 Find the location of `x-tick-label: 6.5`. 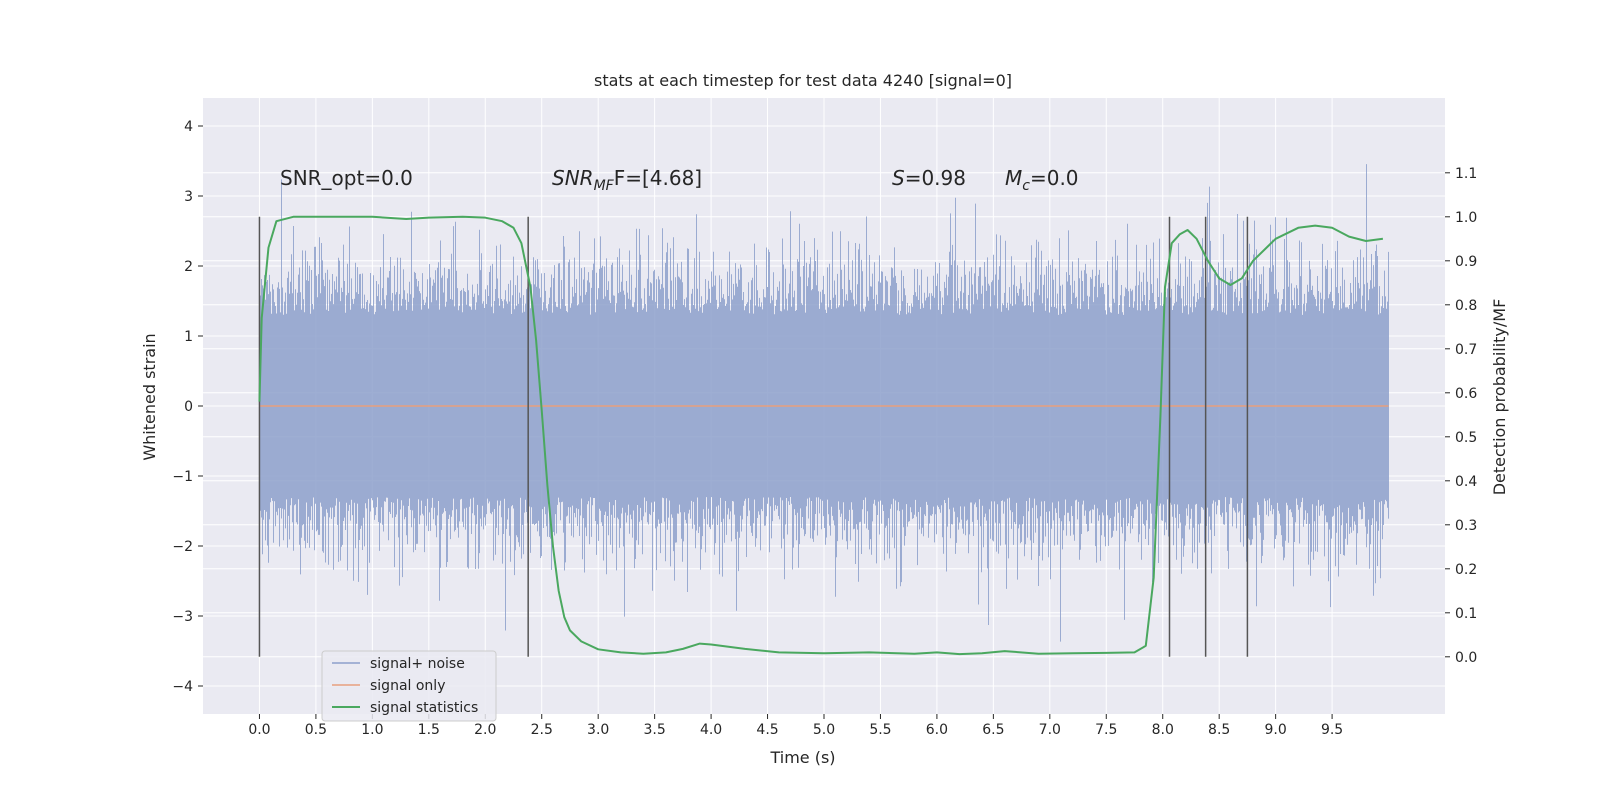

x-tick-label: 6.5 is located at coordinates (993, 730).